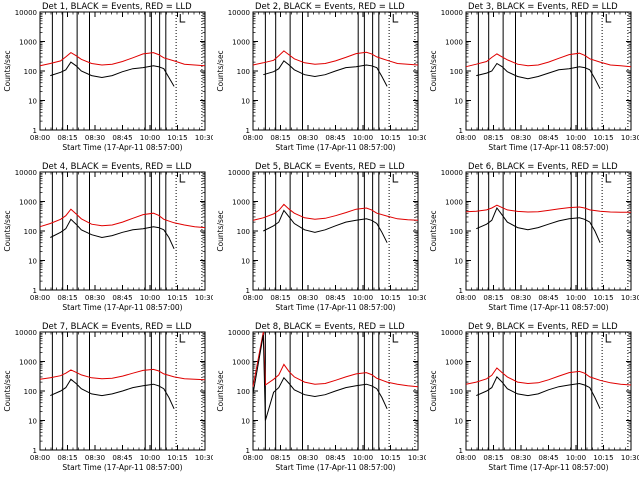 This screenshot has width=640, height=480. I want to click on chart-title: Det 9, BLACK = Events, RED = LLD, so click(543, 327).